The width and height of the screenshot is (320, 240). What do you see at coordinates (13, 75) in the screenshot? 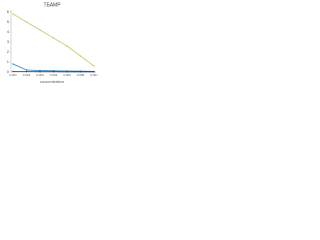
I see `x-tick-label: 0.001` at bounding box center [13, 75].